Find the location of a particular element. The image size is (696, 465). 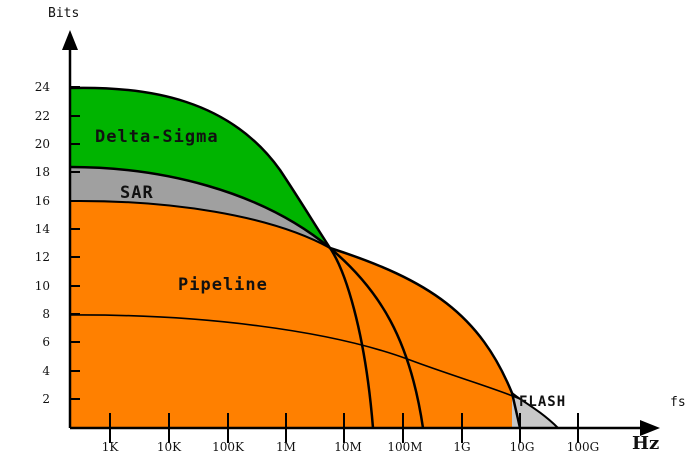

y-tick-label-8: 8 is located at coordinates (46, 314).